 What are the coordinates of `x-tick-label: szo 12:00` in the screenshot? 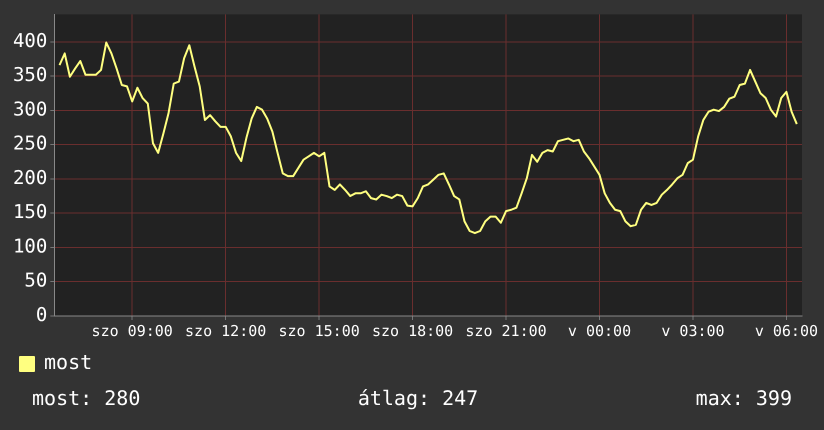 It's located at (225, 331).